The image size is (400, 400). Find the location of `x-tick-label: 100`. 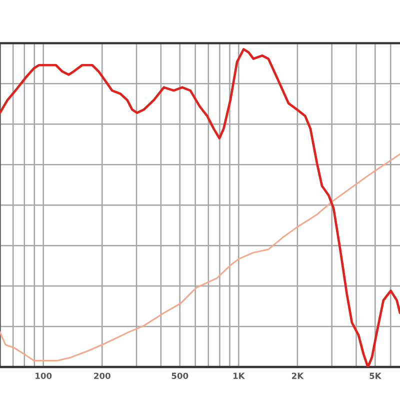

x-tick-label: 100 is located at coordinates (44, 376).